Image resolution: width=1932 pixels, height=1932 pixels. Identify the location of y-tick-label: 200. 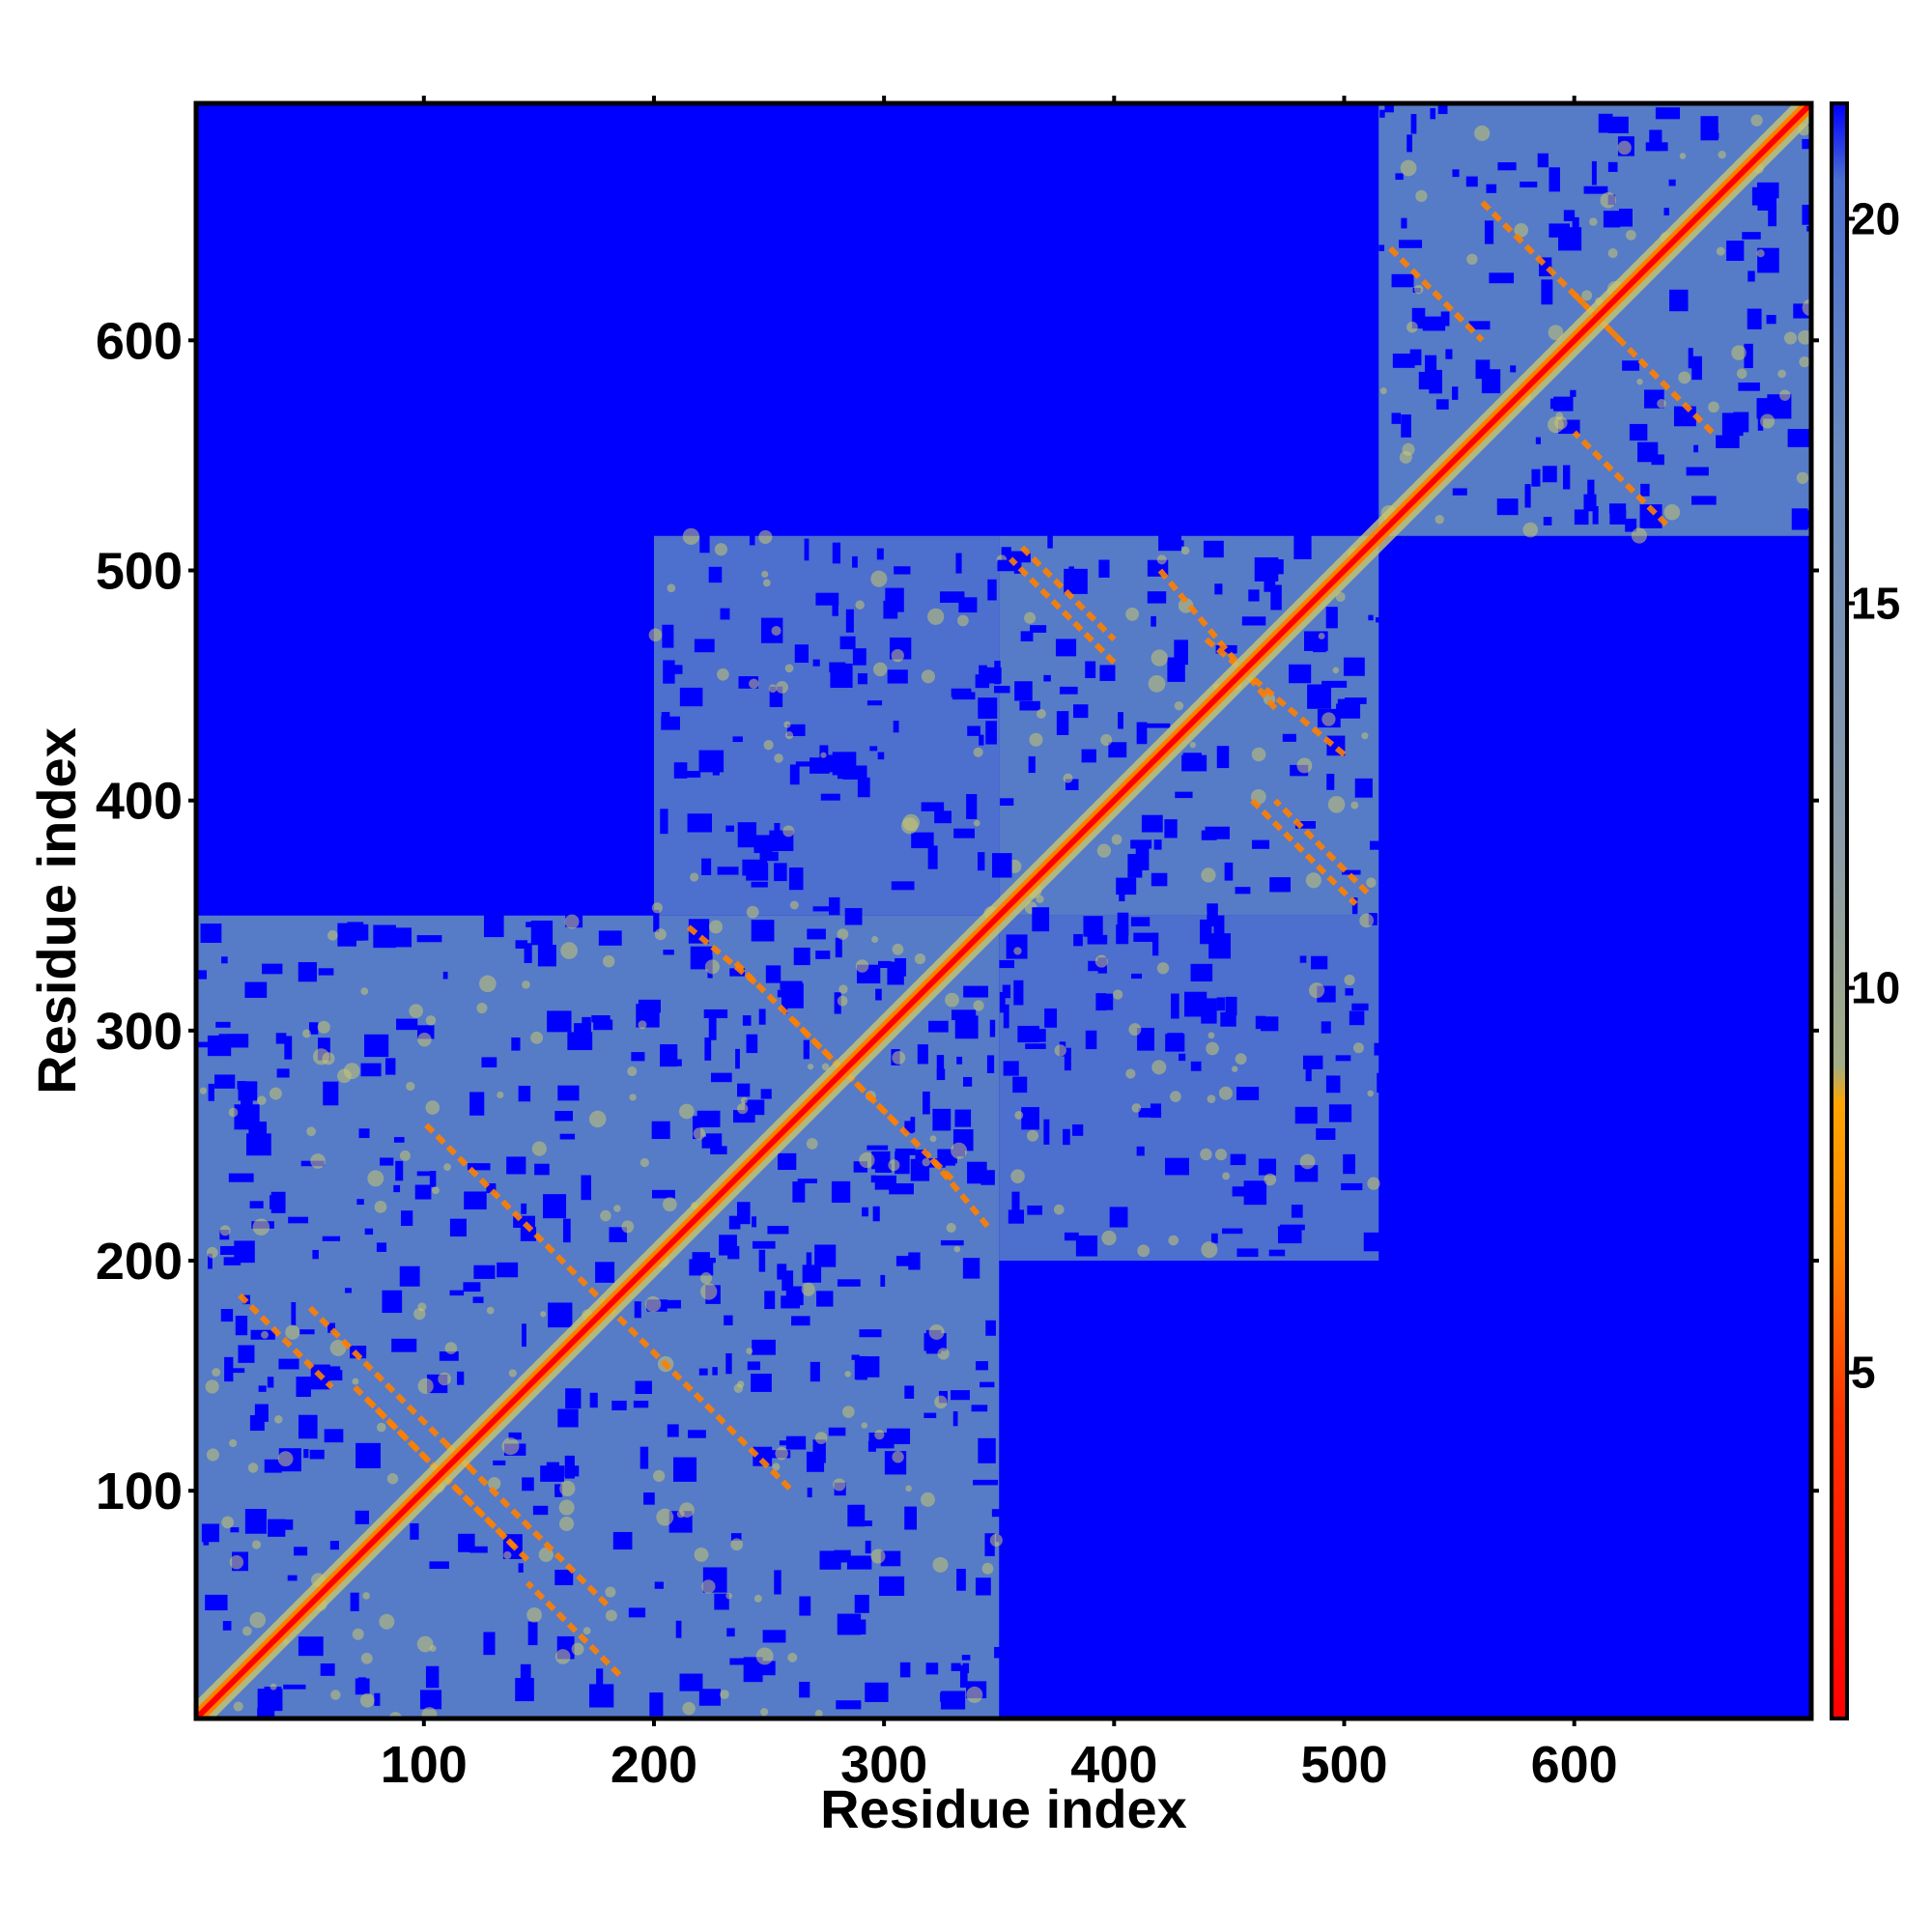
(139, 1262).